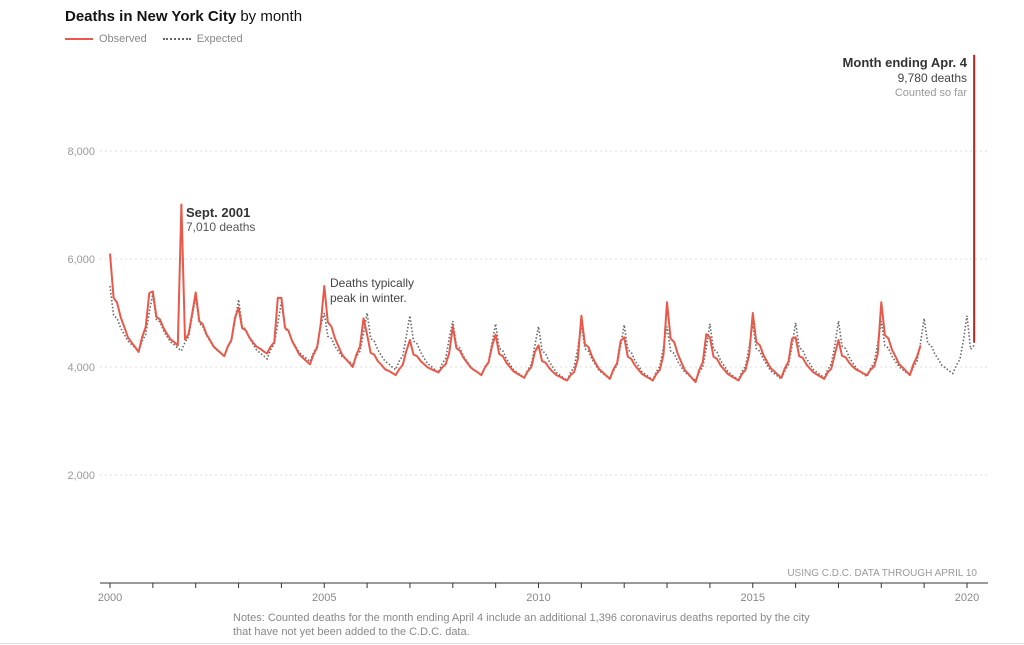 The height and width of the screenshot is (645, 1024). Describe the element at coordinates (220, 227) in the screenshot. I see `annotation-sept2001-text: 7,010 deaths` at that location.